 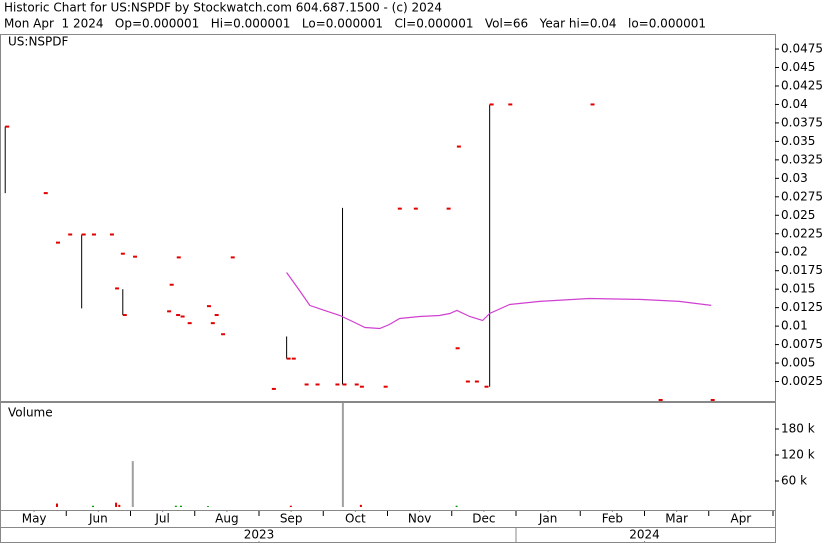 I want to click on x-tick-label: Nov, so click(x=419, y=519).